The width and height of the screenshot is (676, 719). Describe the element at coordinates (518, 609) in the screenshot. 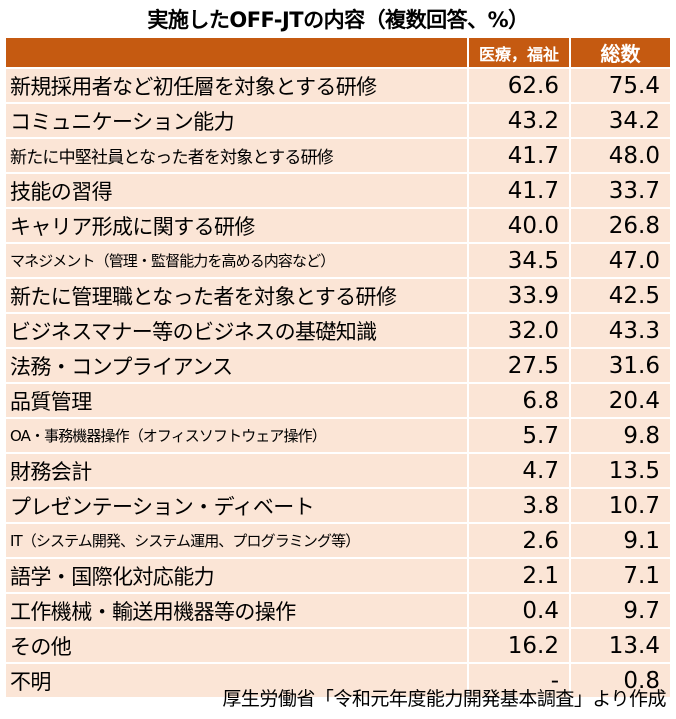

I see `value-medical-welfare: 0.4` at that location.